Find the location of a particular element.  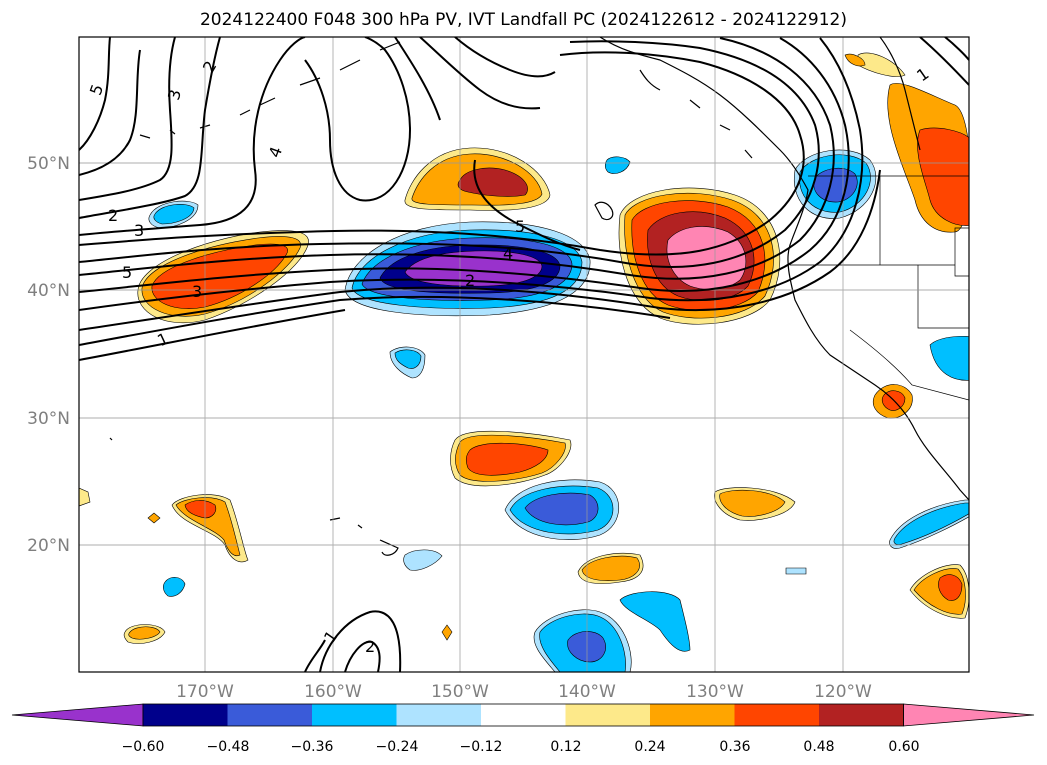

colorbar-extension-low is located at coordinates (77, 715).